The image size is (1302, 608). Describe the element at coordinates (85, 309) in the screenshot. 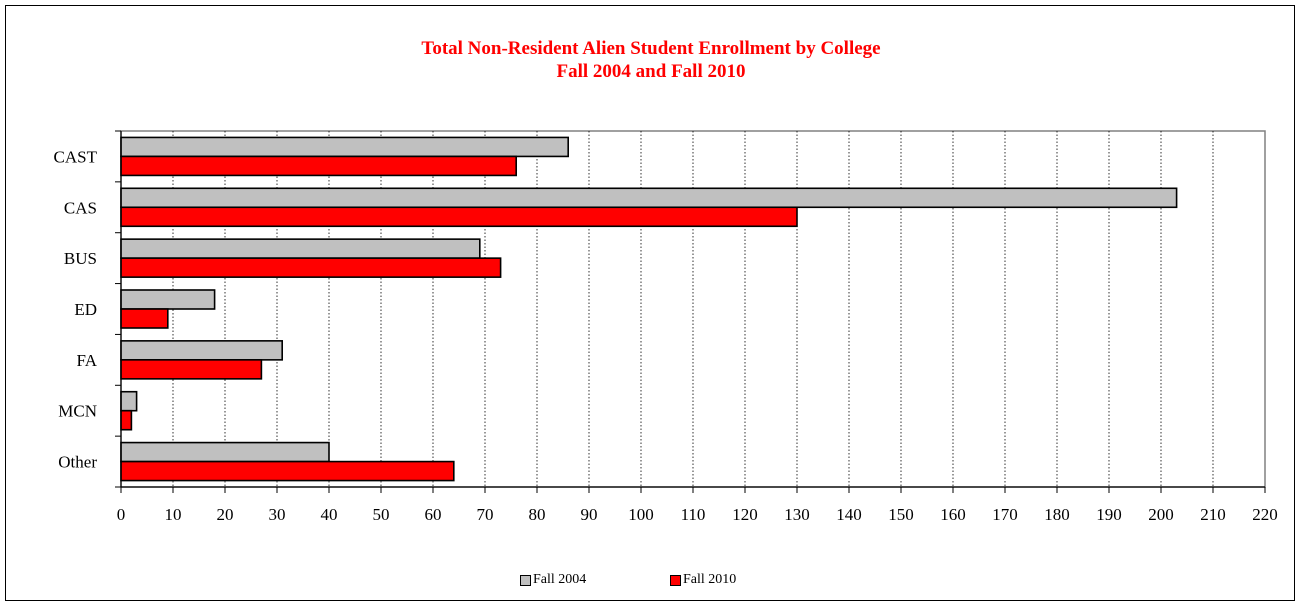

I see `y-tick-label-ed: ED` at that location.